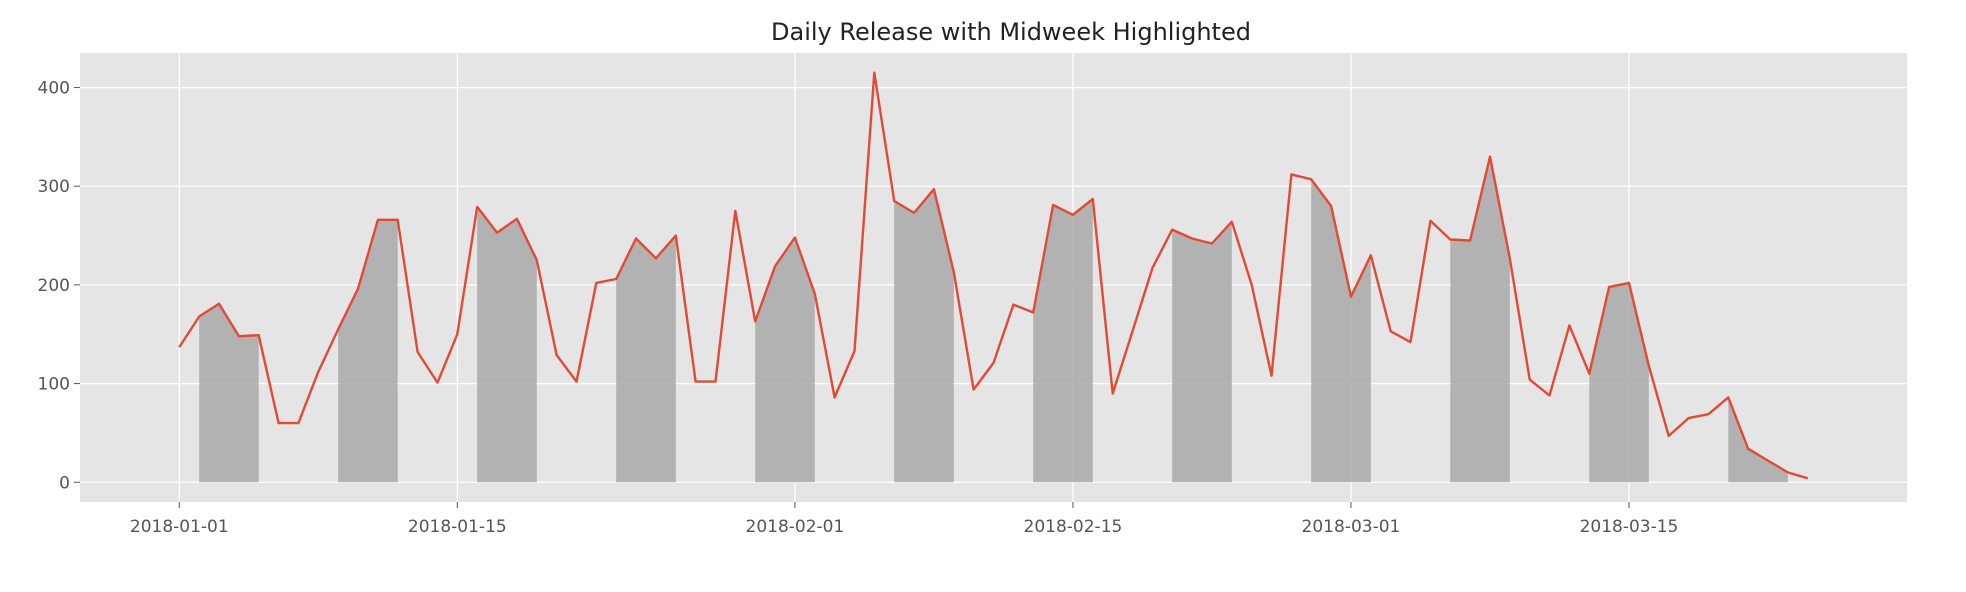  What do you see at coordinates (1351, 527) in the screenshot?
I see `x-tick-label: 2018-03-01` at bounding box center [1351, 527].